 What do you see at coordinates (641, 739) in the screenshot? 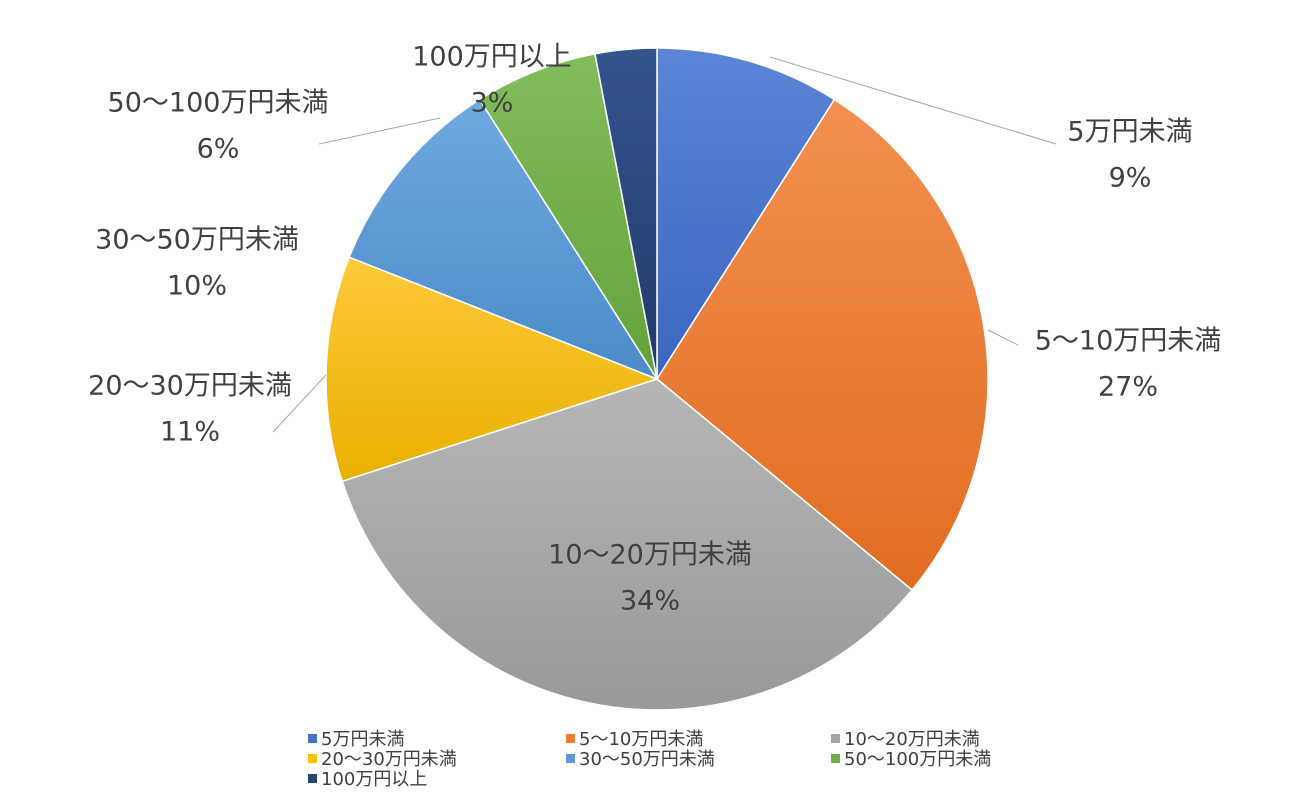
I see `legend-label: 5～10万円未満` at bounding box center [641, 739].